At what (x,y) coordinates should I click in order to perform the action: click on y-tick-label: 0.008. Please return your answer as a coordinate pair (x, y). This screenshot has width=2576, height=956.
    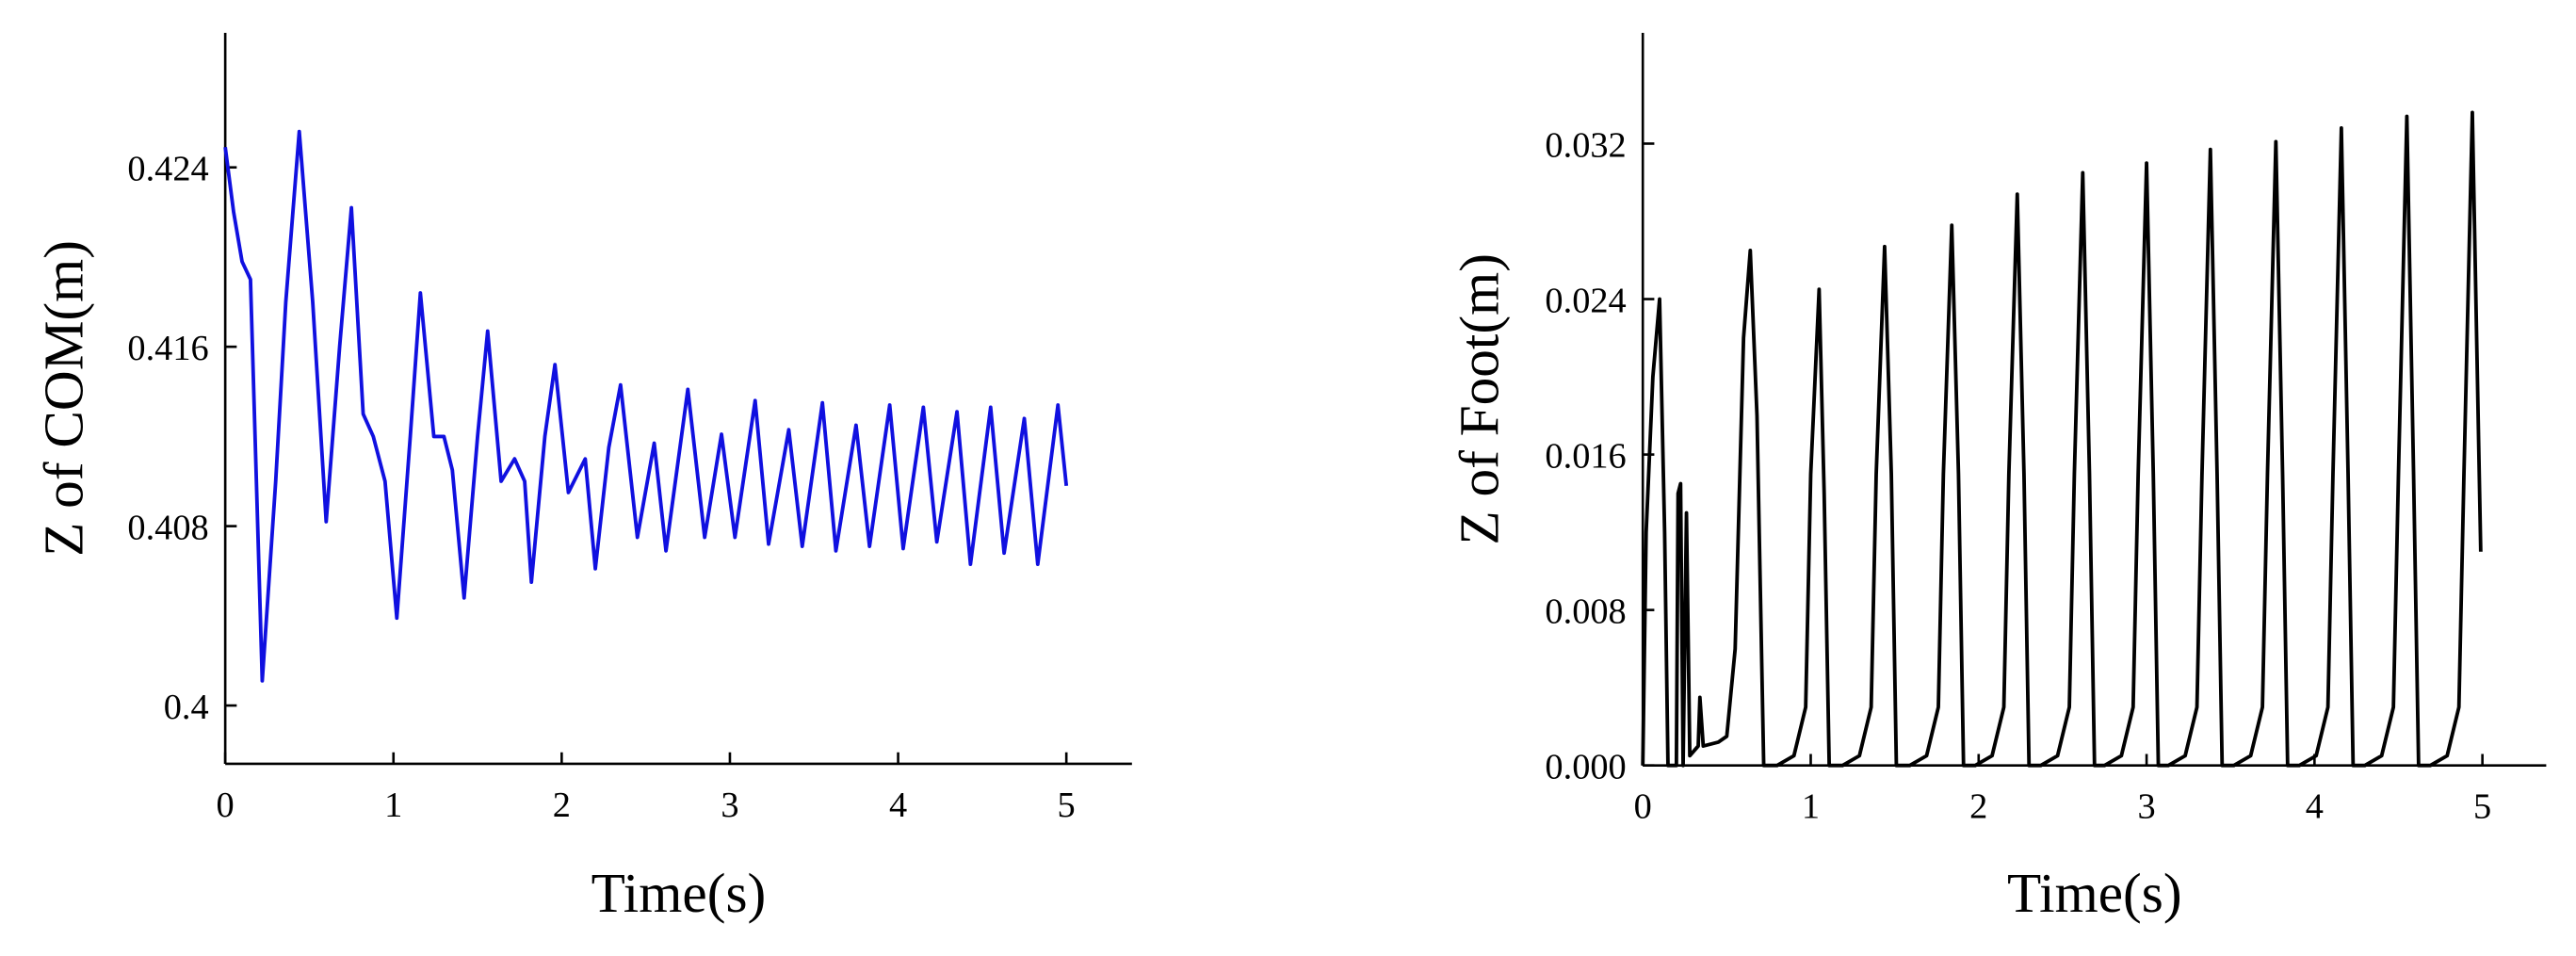
    Looking at the image, I should click on (1585, 612).